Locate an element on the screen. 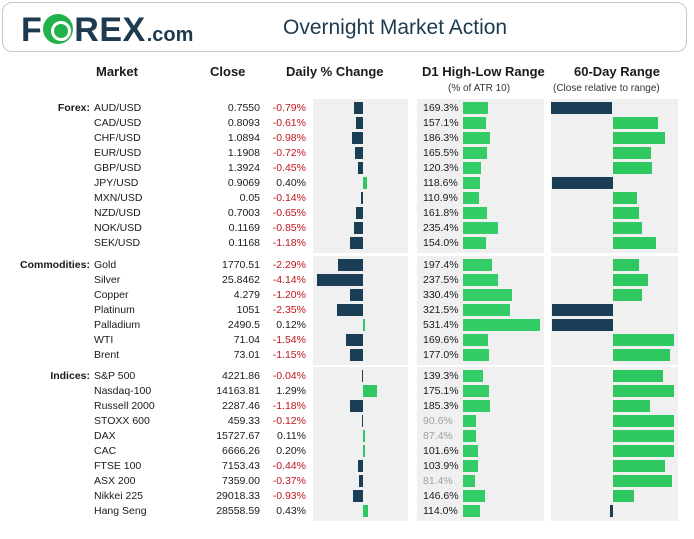 This screenshot has height=539, width=694. range-value: 186.3% is located at coordinates (441, 138).